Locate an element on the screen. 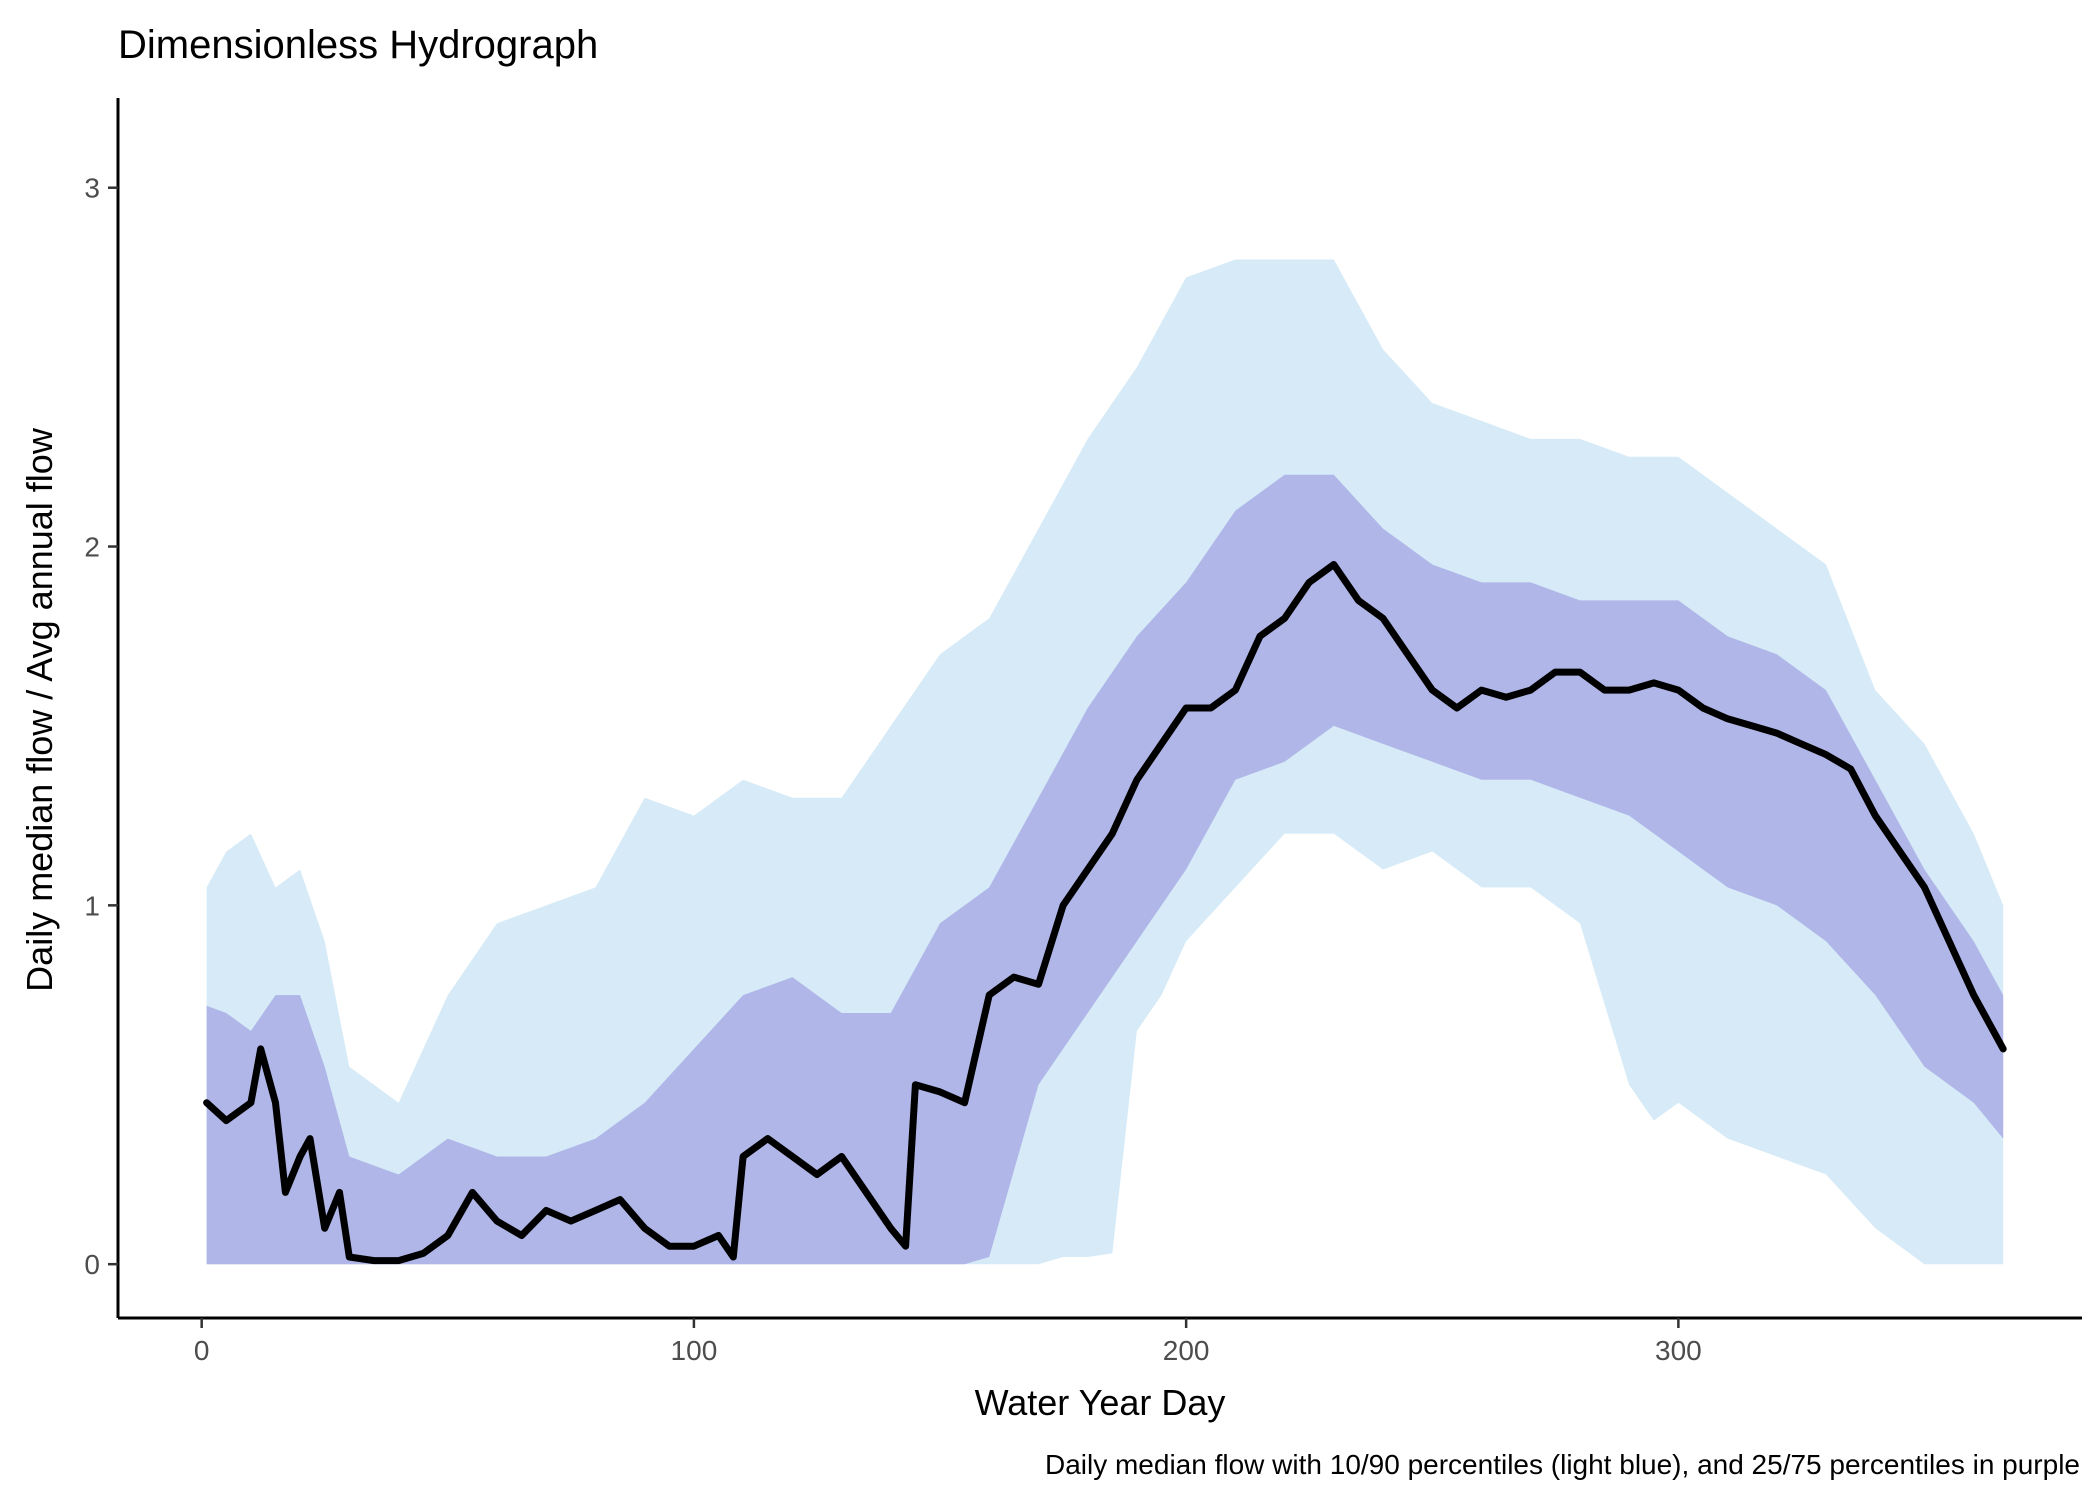 This screenshot has width=2100, height=1505. x-tick-label-100: 100 is located at coordinates (694, 1350).